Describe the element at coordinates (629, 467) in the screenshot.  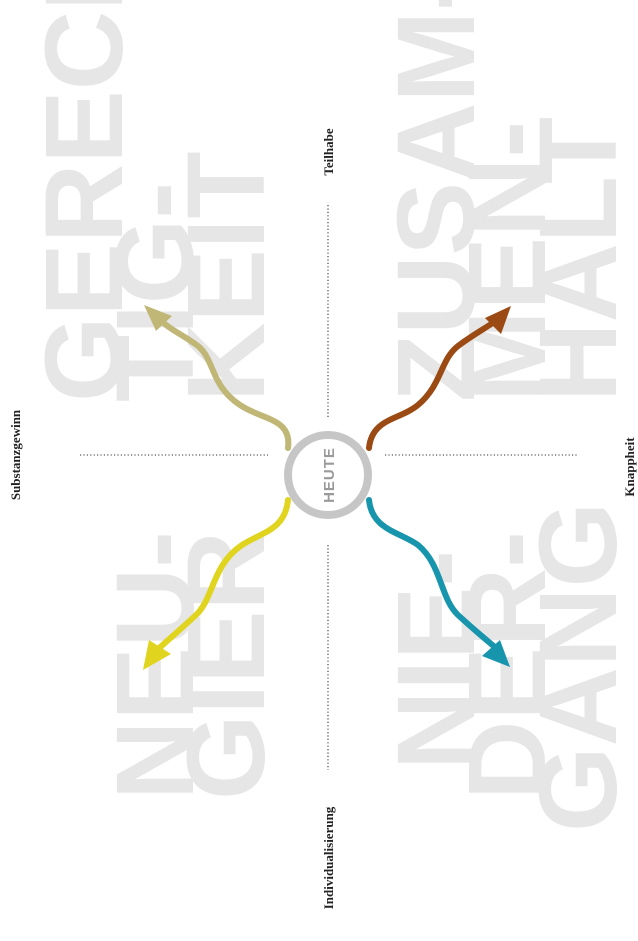
I see `axis-label-right: Knappheit` at that location.